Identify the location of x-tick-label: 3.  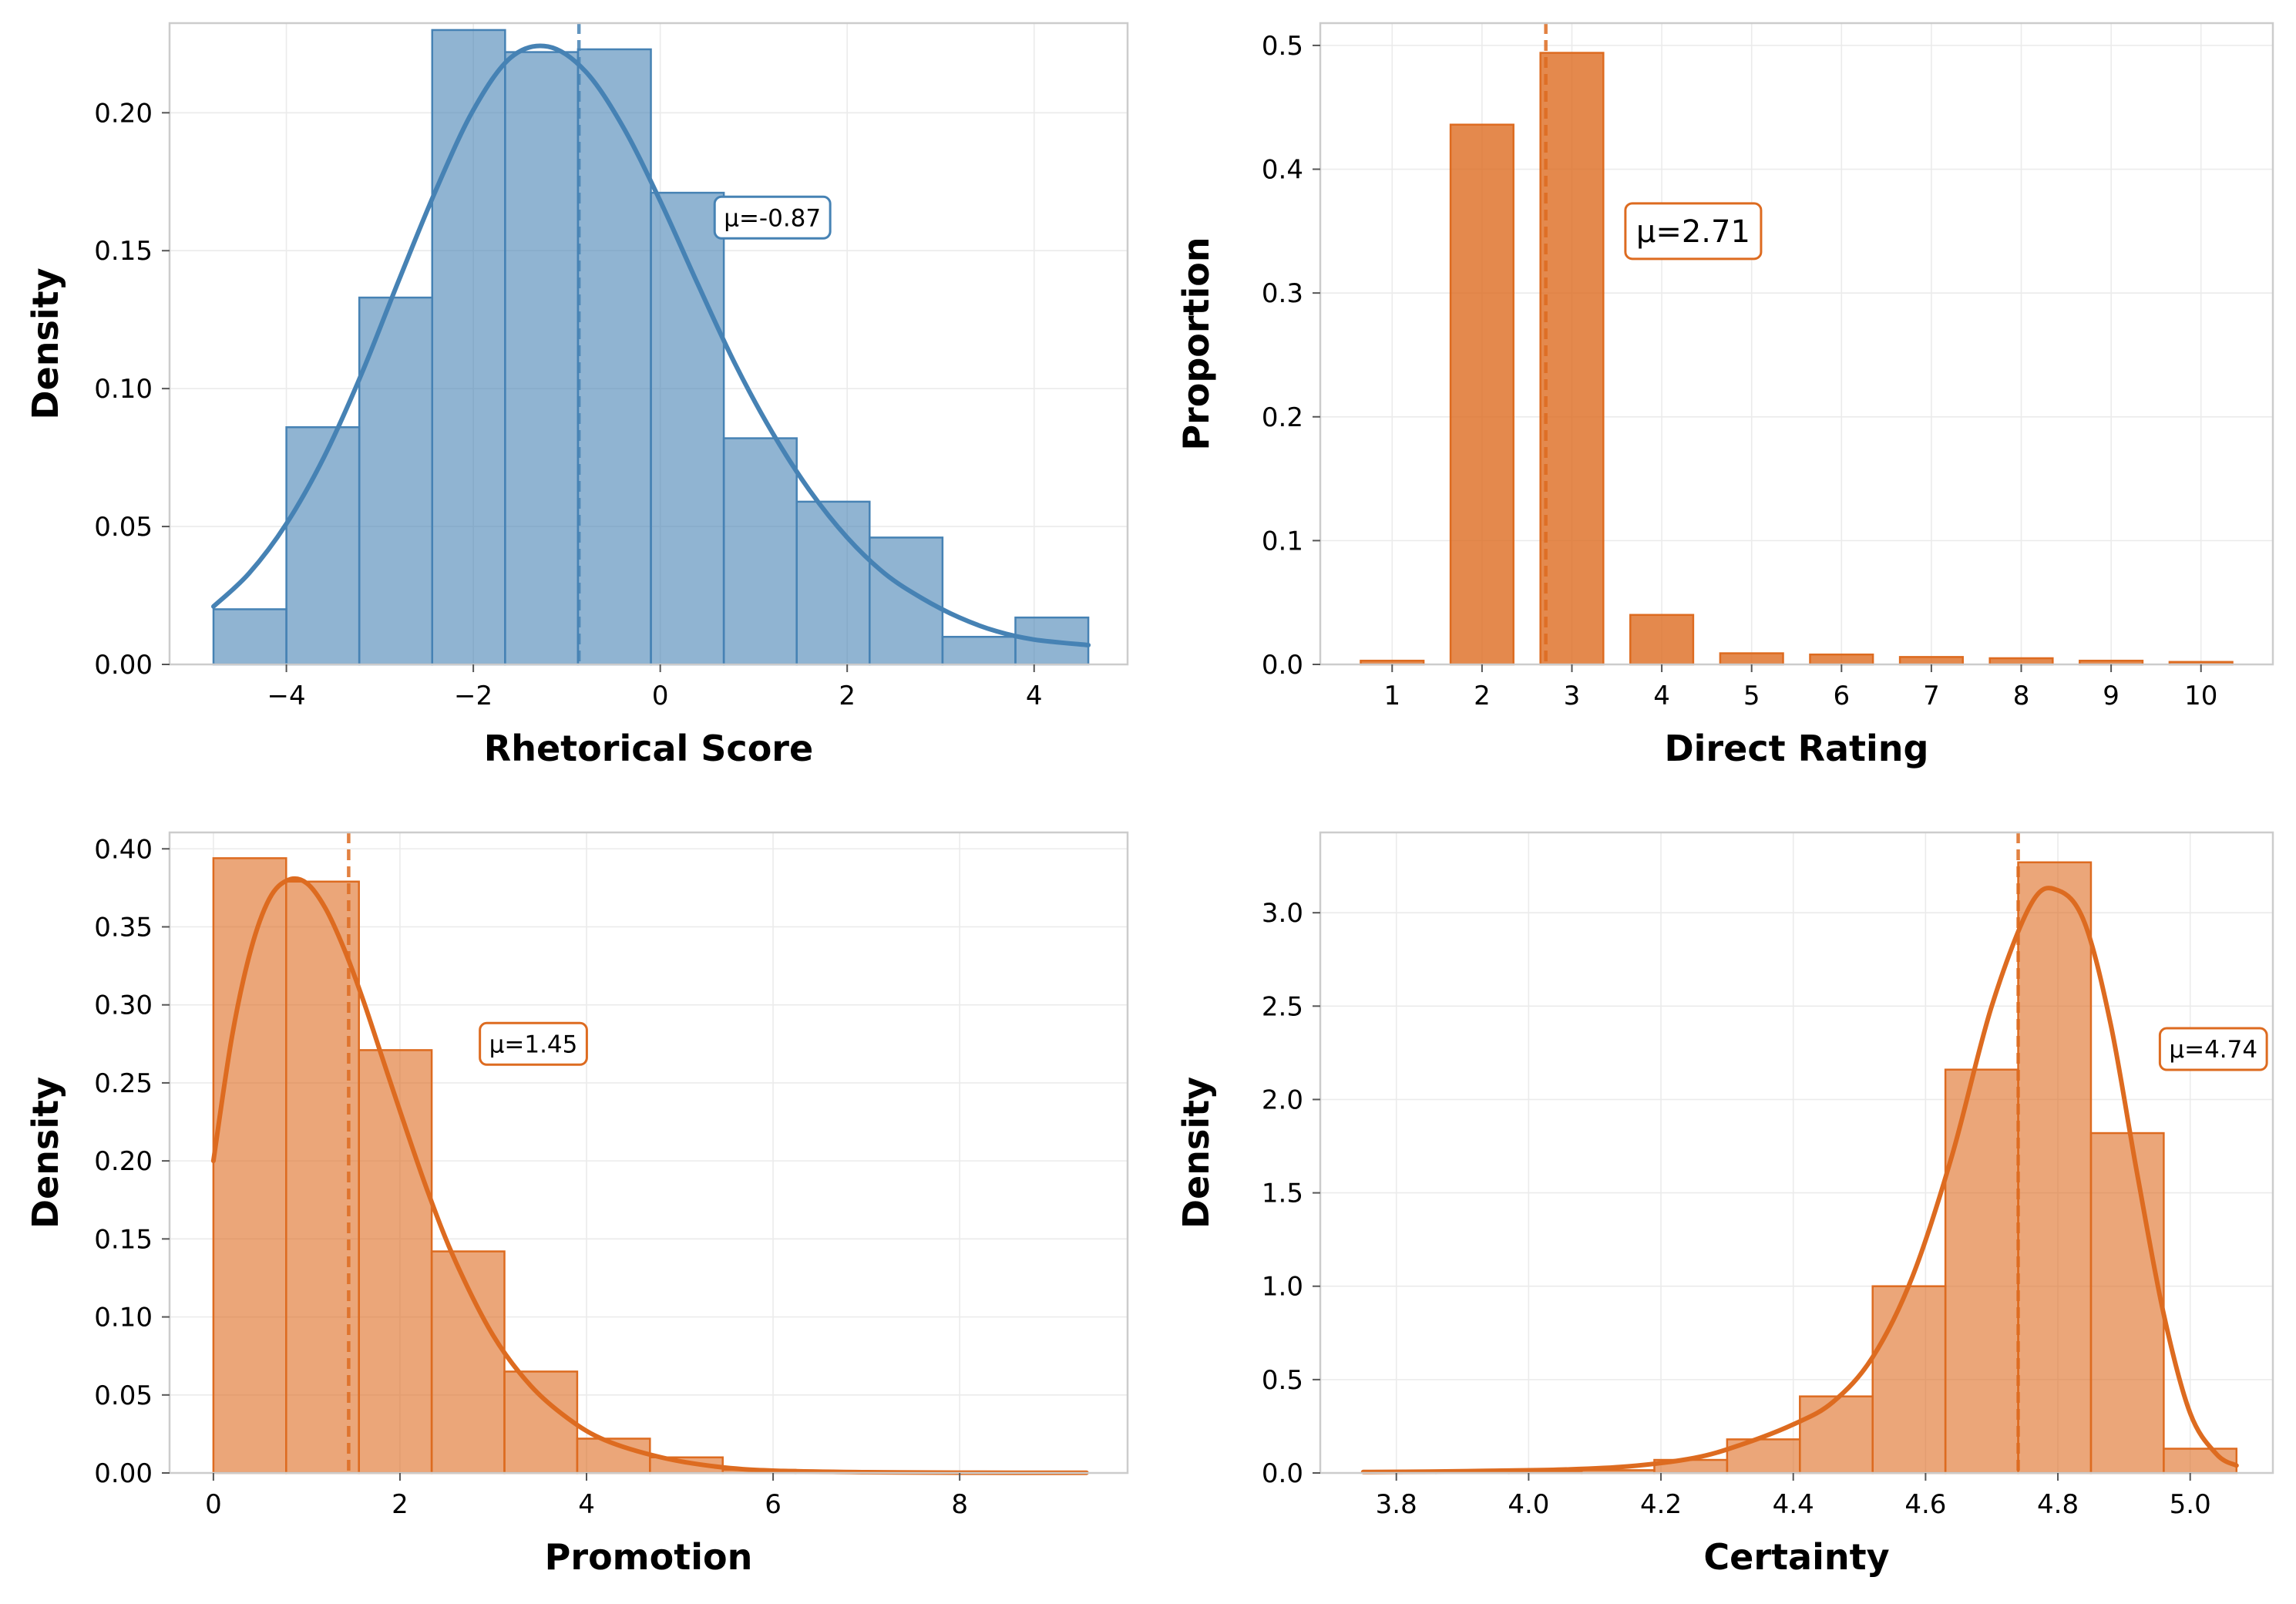
(1573, 696).